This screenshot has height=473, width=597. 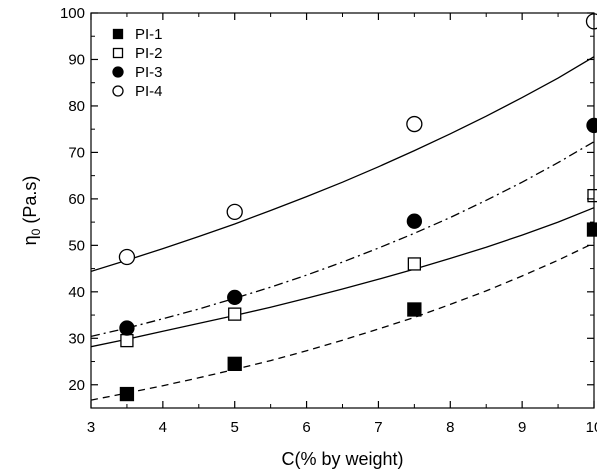 What do you see at coordinates (378, 427) in the screenshot?
I see `x-tick-label: 7` at bounding box center [378, 427].